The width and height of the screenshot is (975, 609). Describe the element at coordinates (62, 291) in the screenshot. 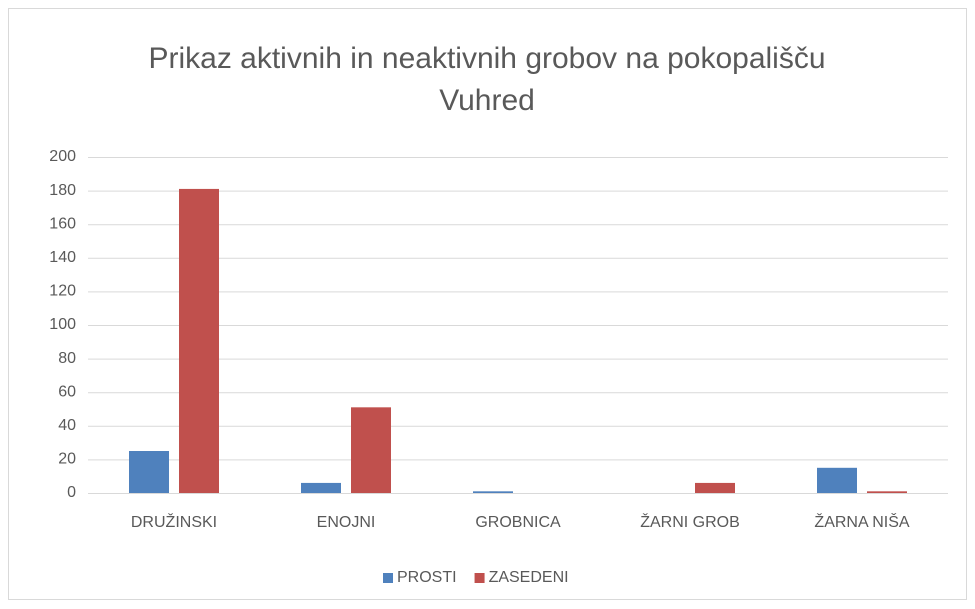

I see `y-tick-label: 120` at that location.